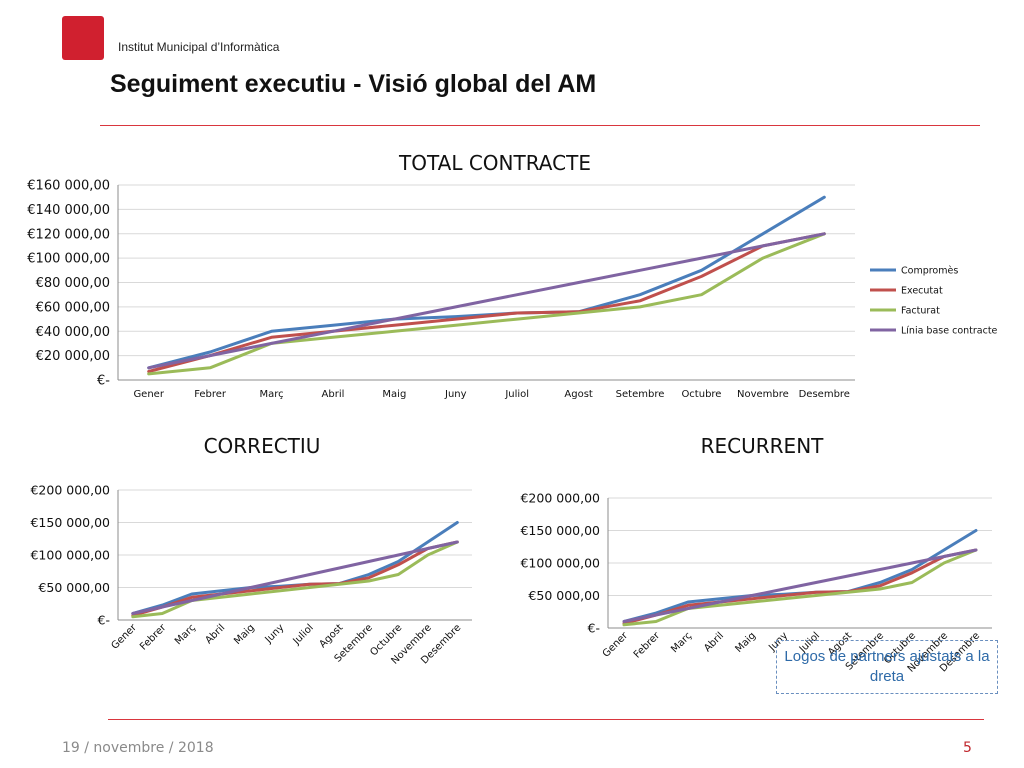 This screenshot has height=768, width=1024. Describe the element at coordinates (949, 331) in the screenshot. I see `legend-label: Línia base contracte` at that location.